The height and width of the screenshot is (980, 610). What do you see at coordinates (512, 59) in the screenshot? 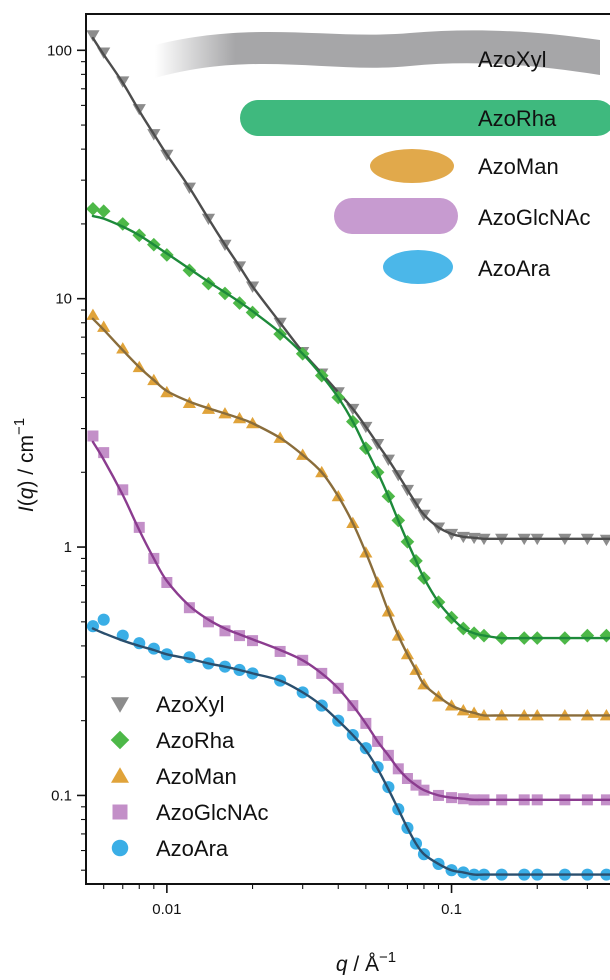
I see `shape-legend-label-azoxyl: AzoXyl` at bounding box center [512, 59].